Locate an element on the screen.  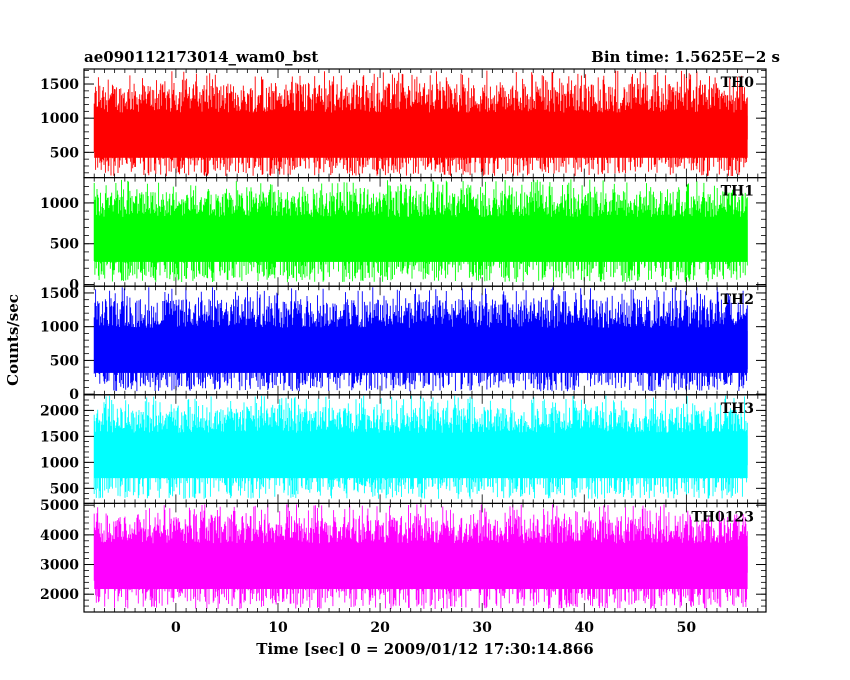
panel-name-label: TH0 is located at coordinates (738, 83).